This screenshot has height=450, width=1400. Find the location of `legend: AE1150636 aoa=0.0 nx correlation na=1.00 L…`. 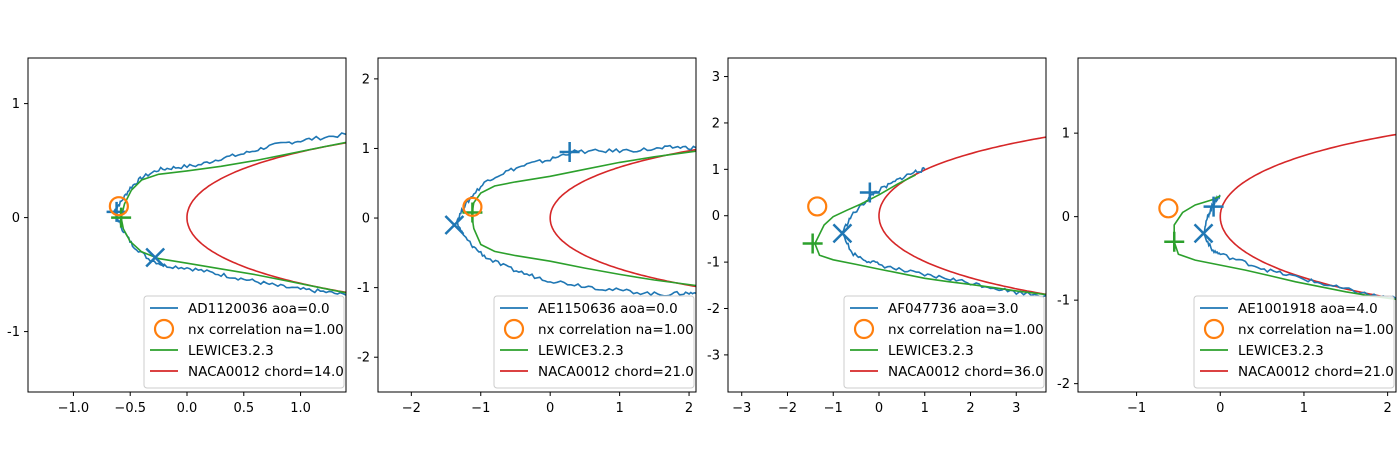

legend: AE1150636 aoa=0.0 nx correlation na=1.00 L… is located at coordinates (594, 342).